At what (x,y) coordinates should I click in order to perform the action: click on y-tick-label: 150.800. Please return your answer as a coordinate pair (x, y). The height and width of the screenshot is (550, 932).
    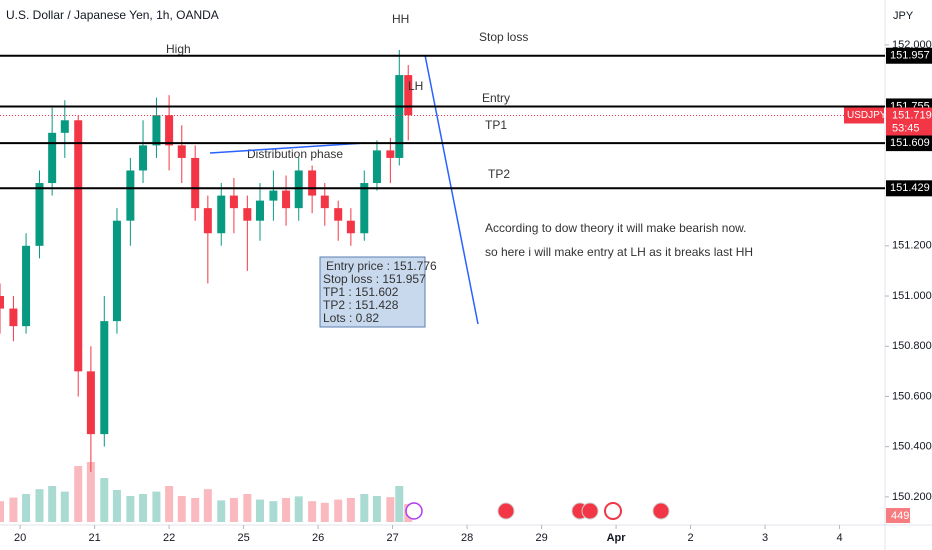
    Looking at the image, I should click on (912, 346).